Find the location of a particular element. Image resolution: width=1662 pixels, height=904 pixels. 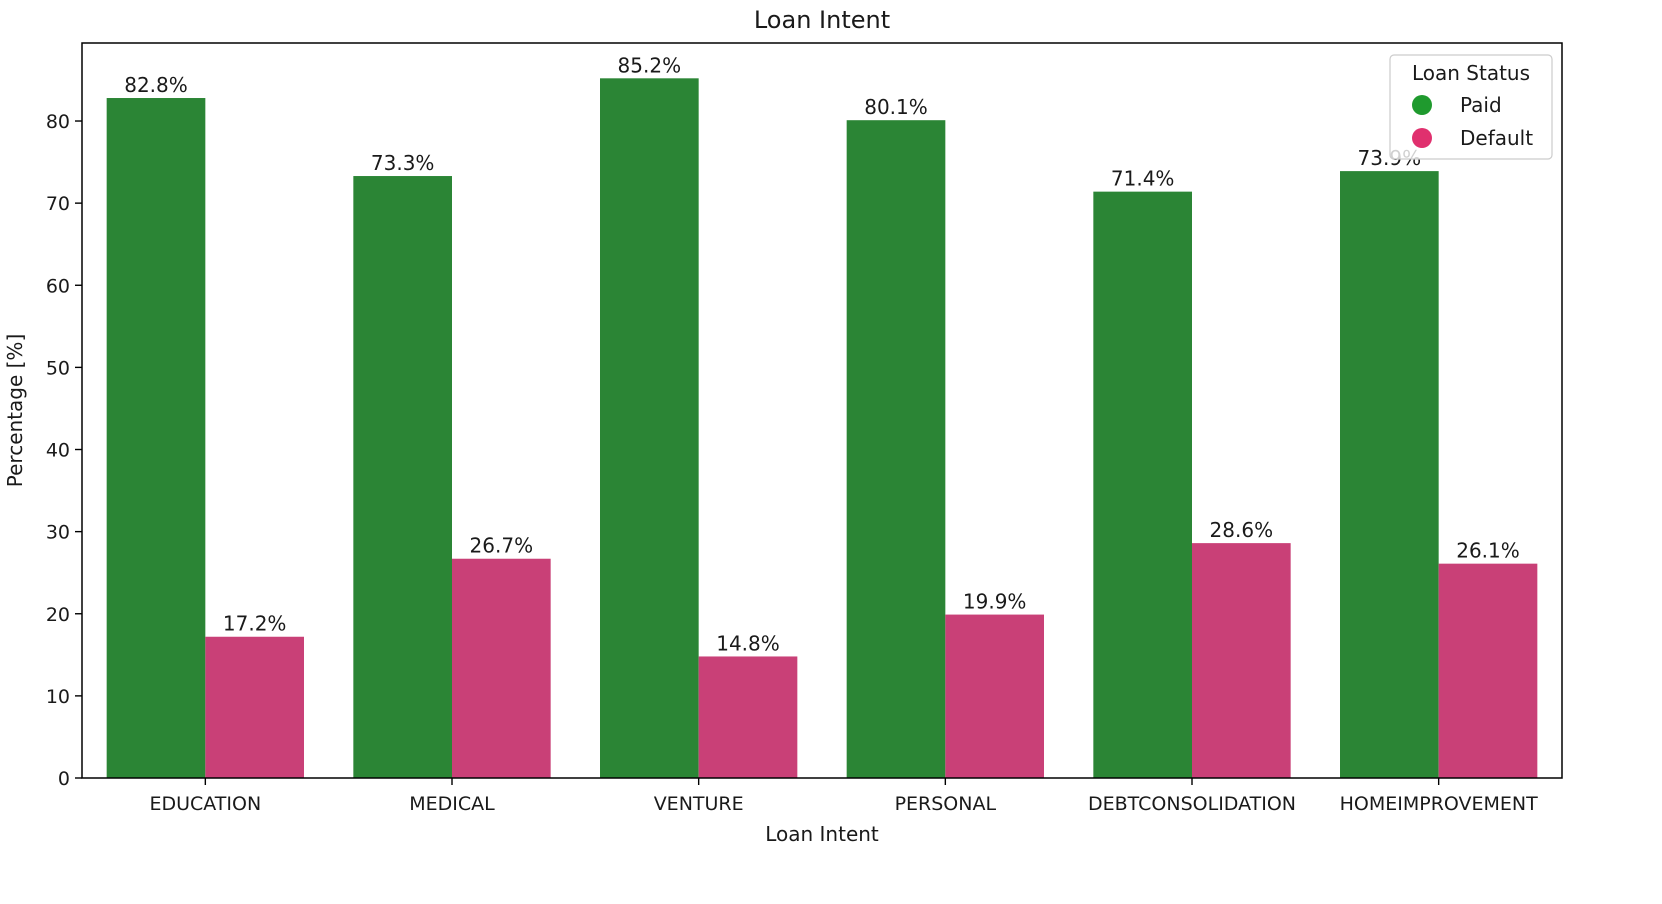

y-tick-label: 10 is located at coordinates (58, 697).